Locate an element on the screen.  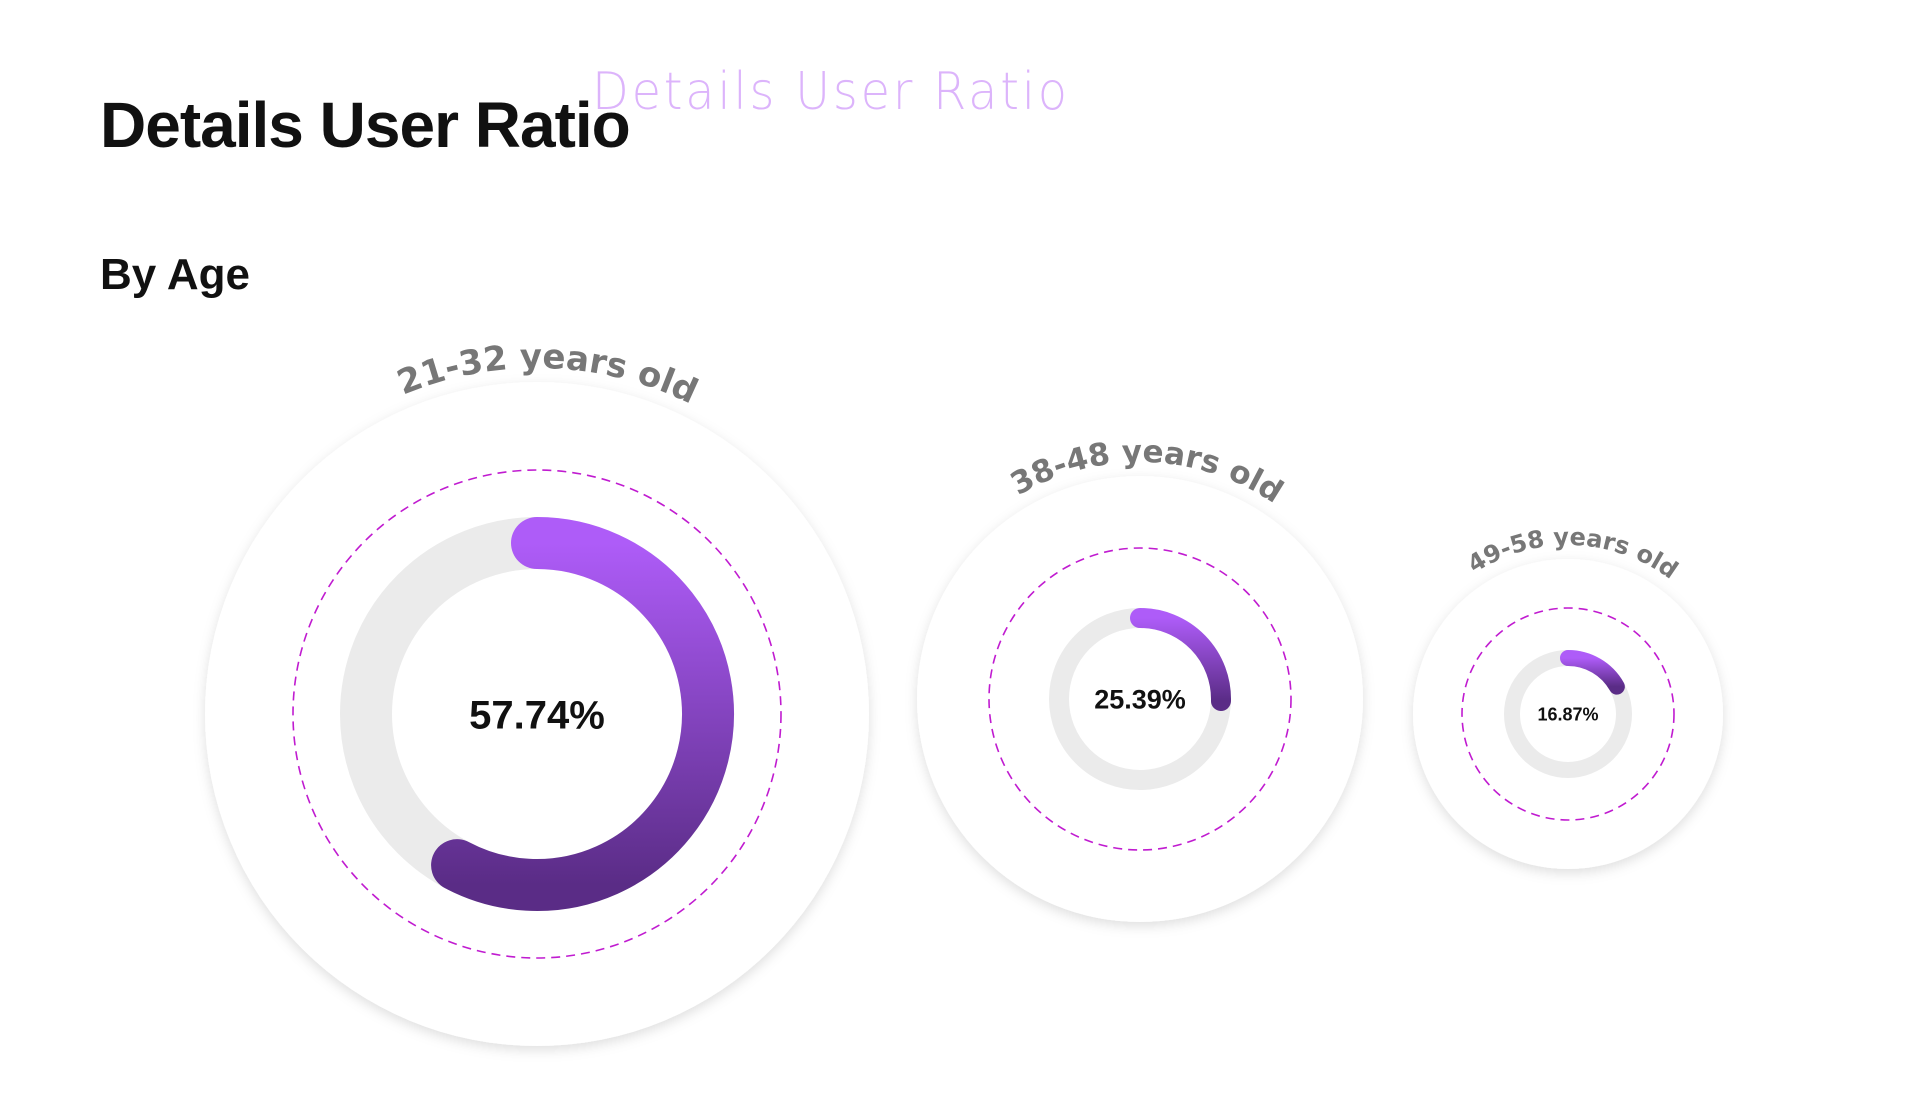
donut-3: 16.87%49-58 years old is located at coordinates (1568, 696).